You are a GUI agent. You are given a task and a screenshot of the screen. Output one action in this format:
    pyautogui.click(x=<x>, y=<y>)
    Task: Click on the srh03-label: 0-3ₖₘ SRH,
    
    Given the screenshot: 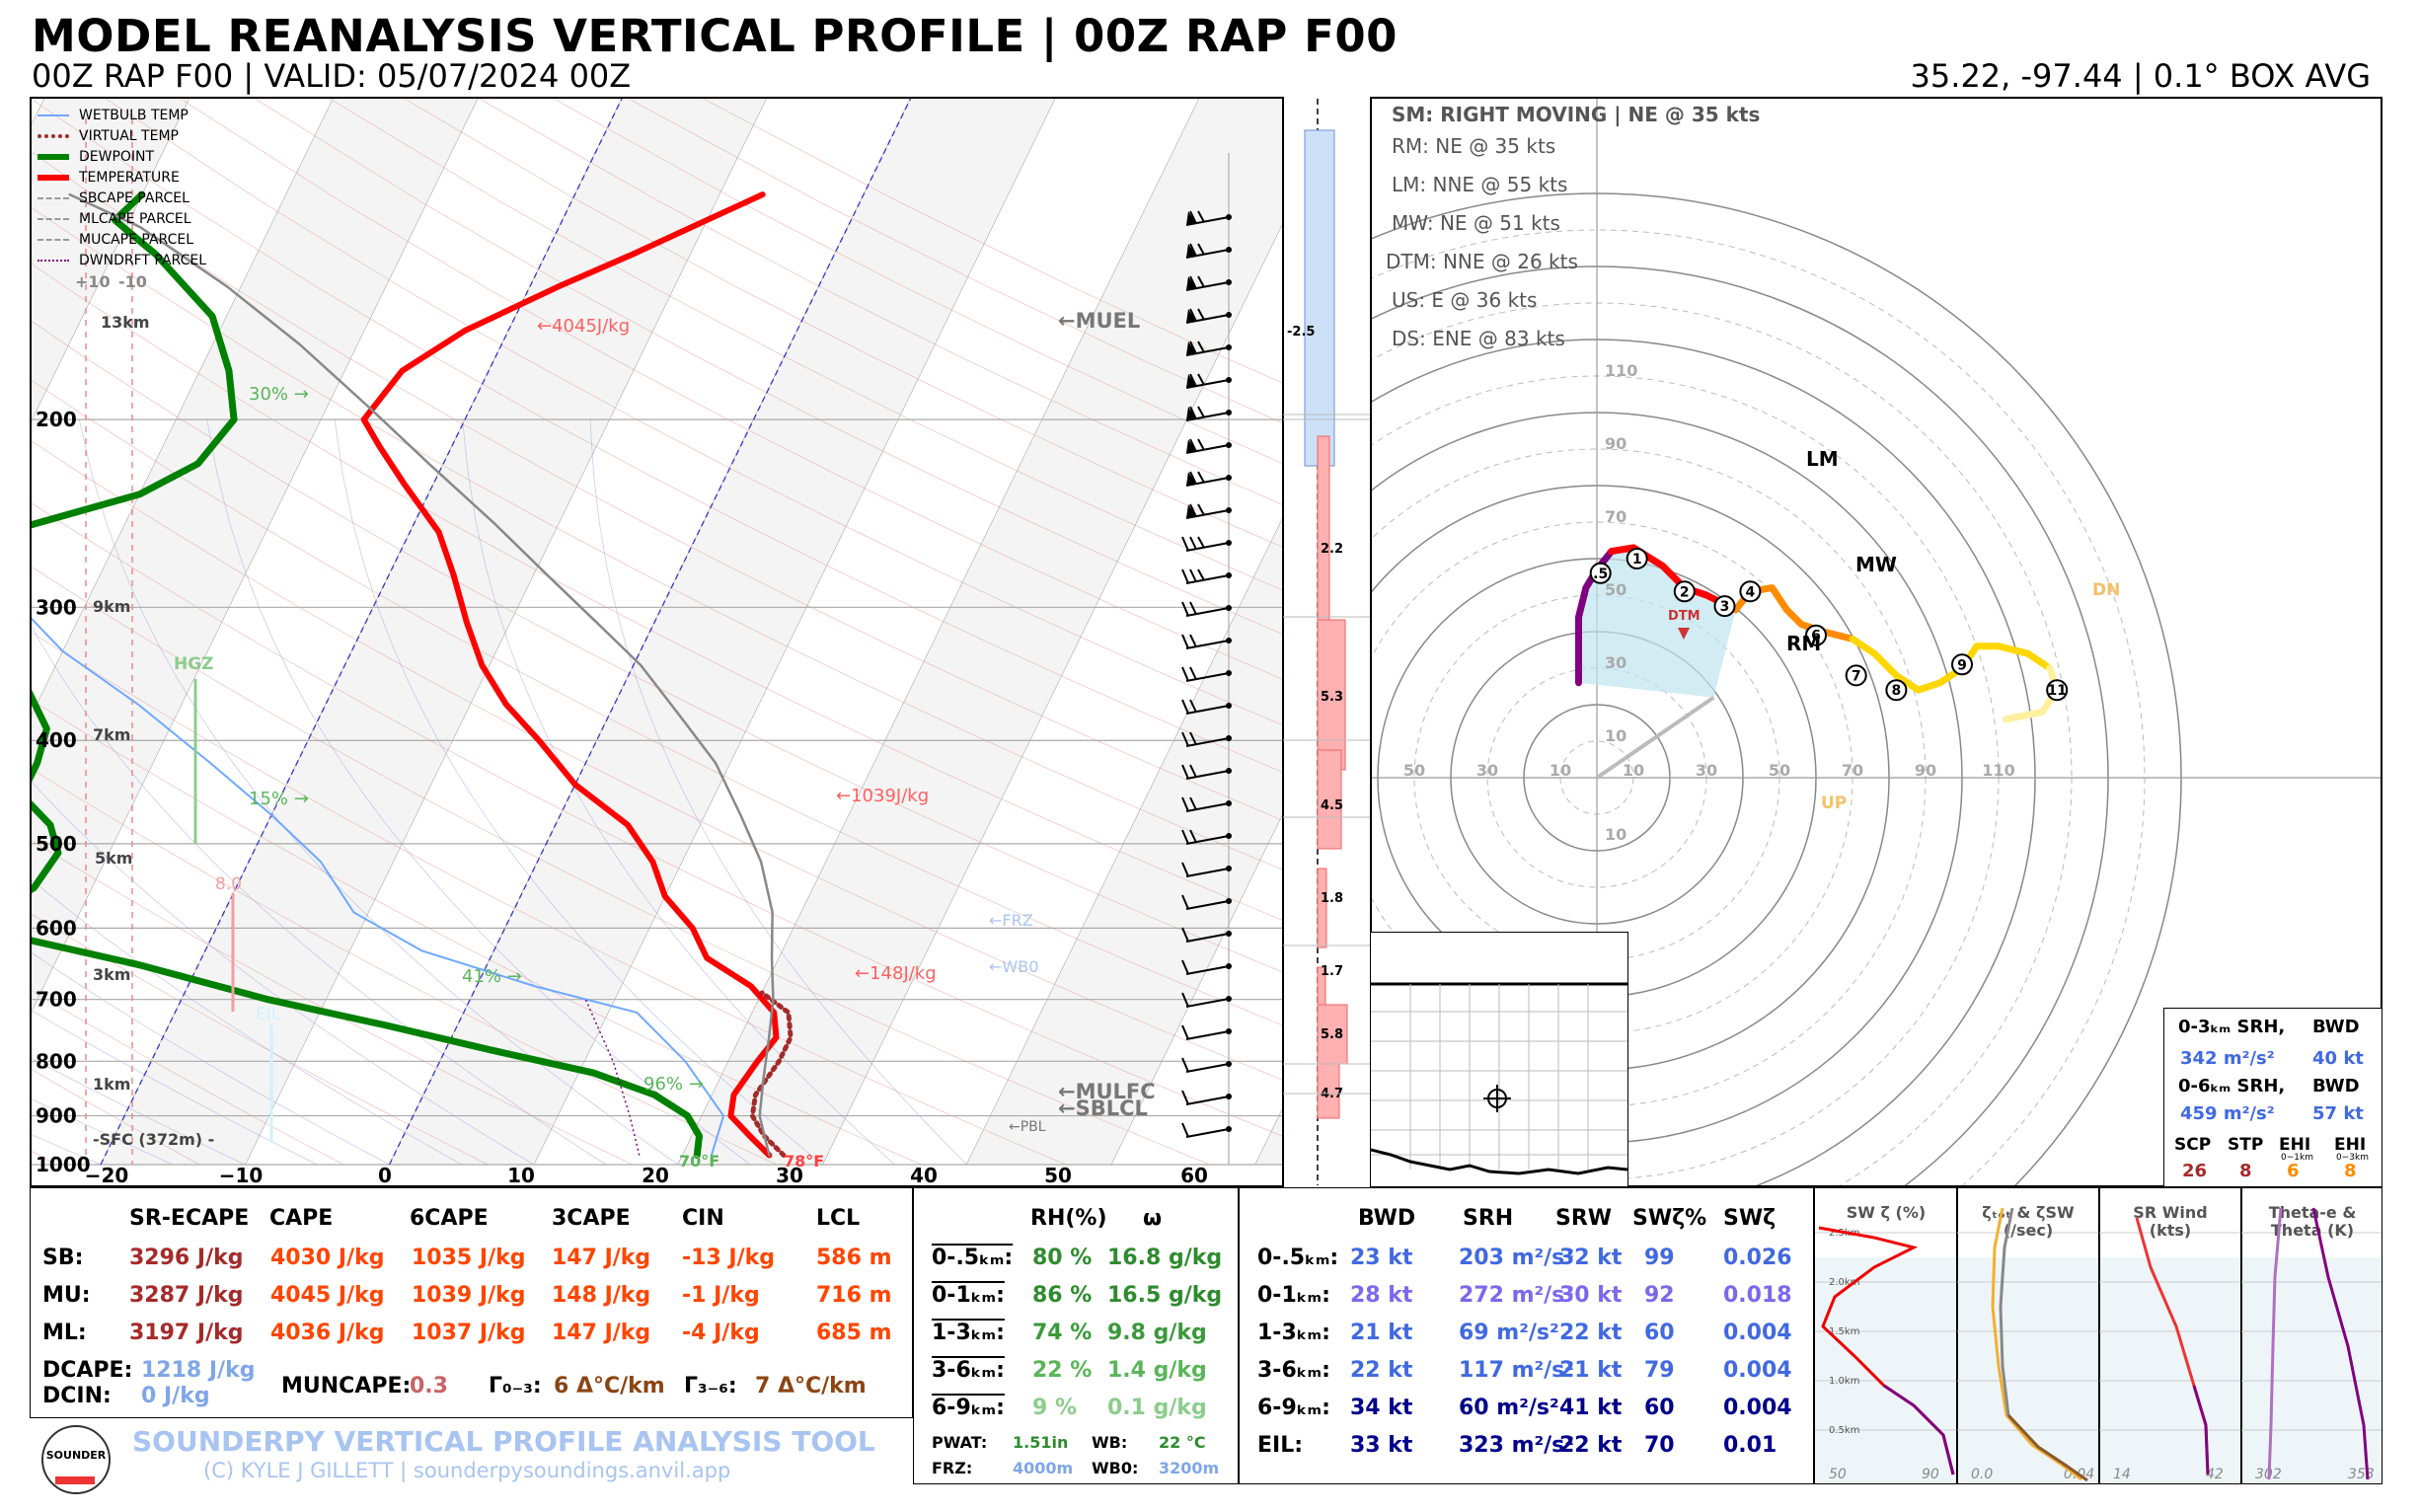 What is the action you would take?
    pyautogui.click(x=2232, y=1027)
    